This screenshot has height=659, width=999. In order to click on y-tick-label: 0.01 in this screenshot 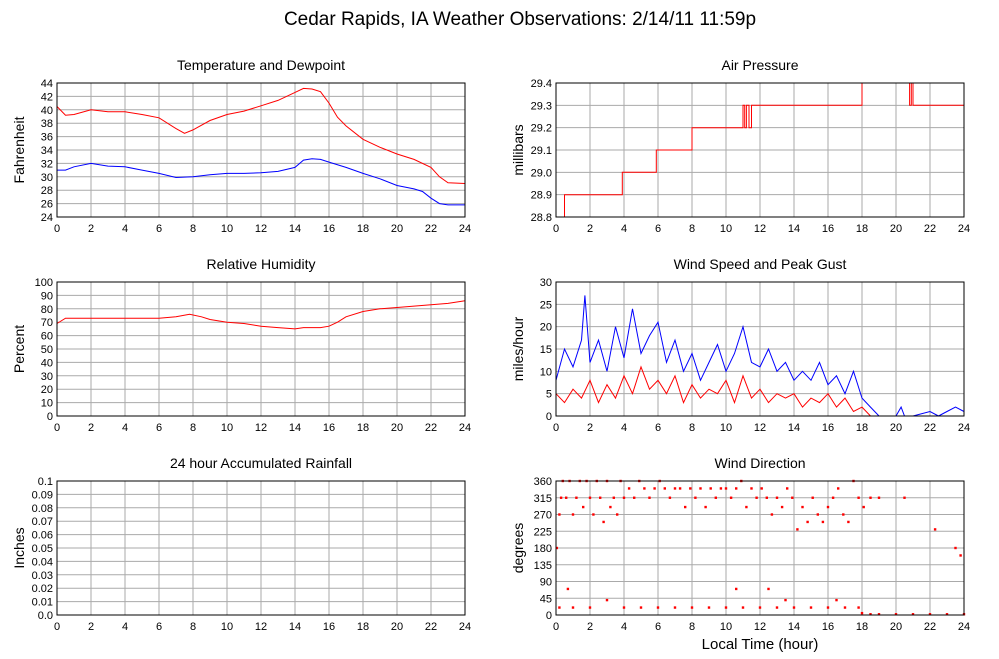, I will do `click(42, 603)`.